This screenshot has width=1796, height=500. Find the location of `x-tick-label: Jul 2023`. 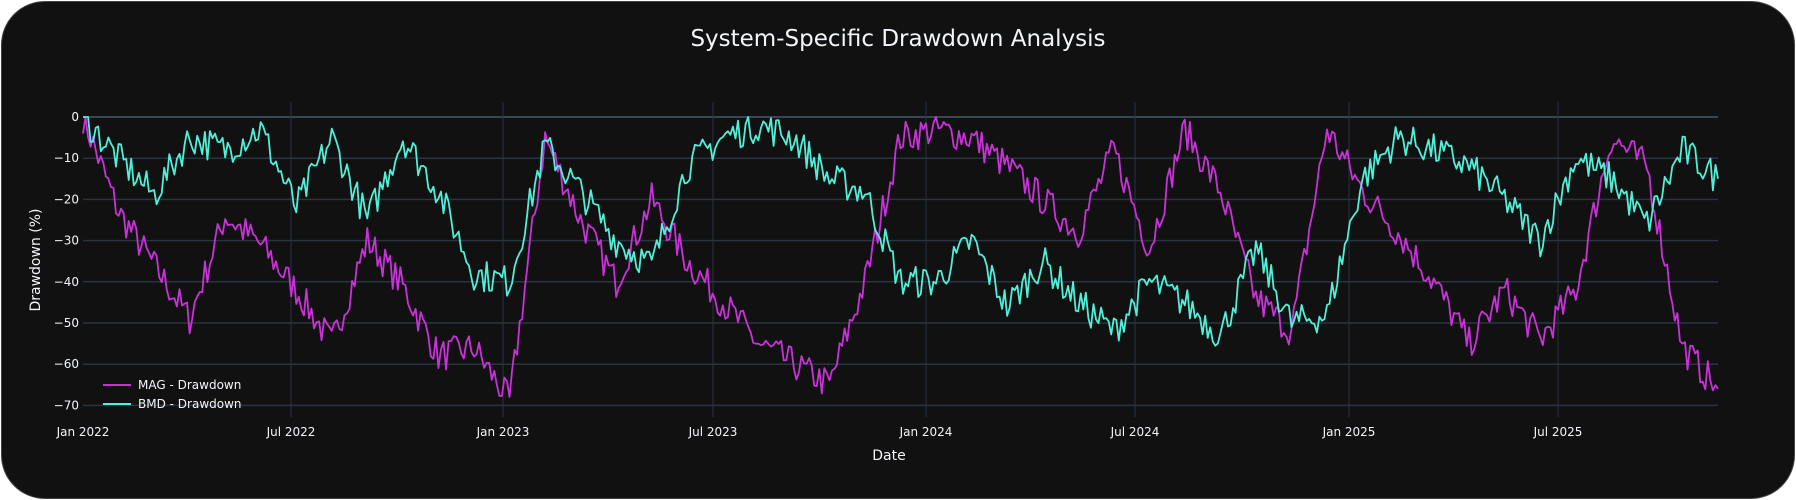

x-tick-label: Jul 2023 is located at coordinates (713, 432).